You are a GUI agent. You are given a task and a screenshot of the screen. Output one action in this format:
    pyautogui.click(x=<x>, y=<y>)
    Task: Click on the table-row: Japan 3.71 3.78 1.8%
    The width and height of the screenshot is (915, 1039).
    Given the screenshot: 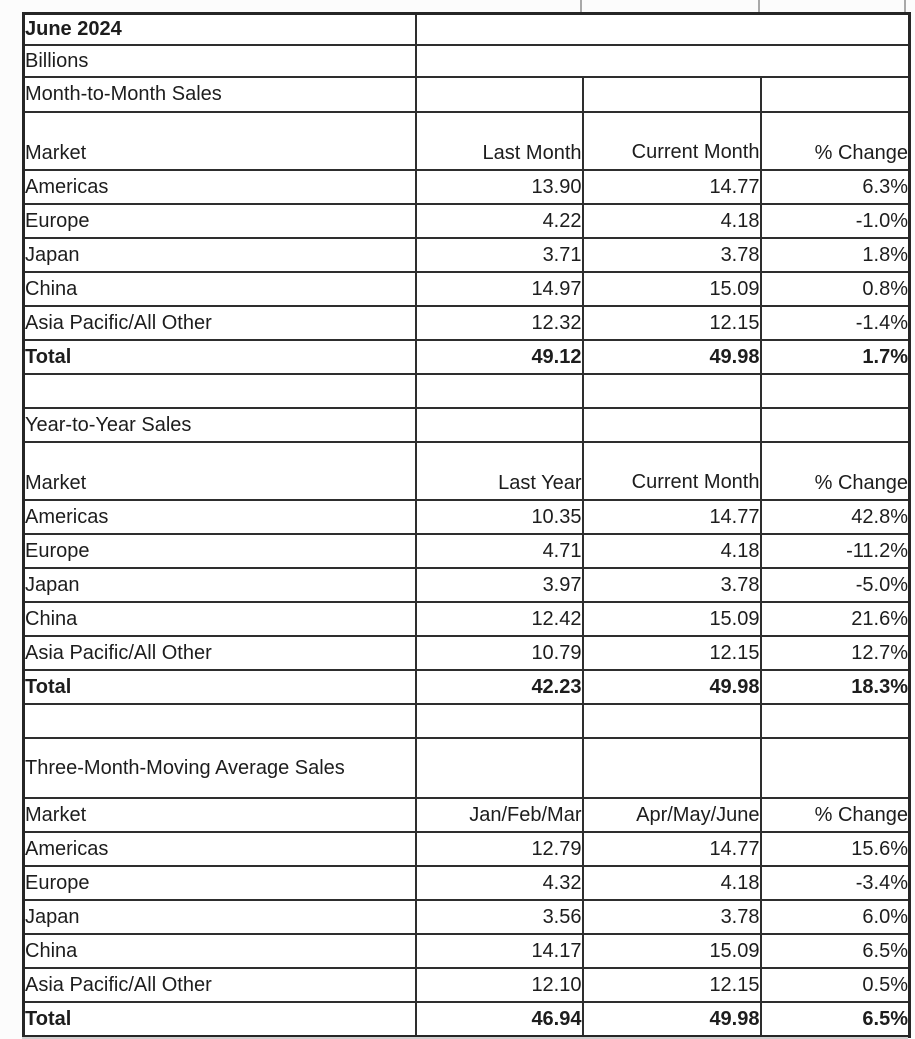 What is the action you would take?
    pyautogui.click(x=466, y=254)
    